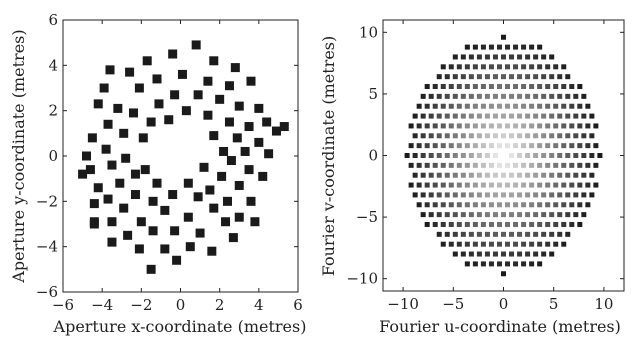 Image resolution: width=640 pixels, height=337 pixels. I want to click on fourier-x-tick-label: 0, so click(504, 304).